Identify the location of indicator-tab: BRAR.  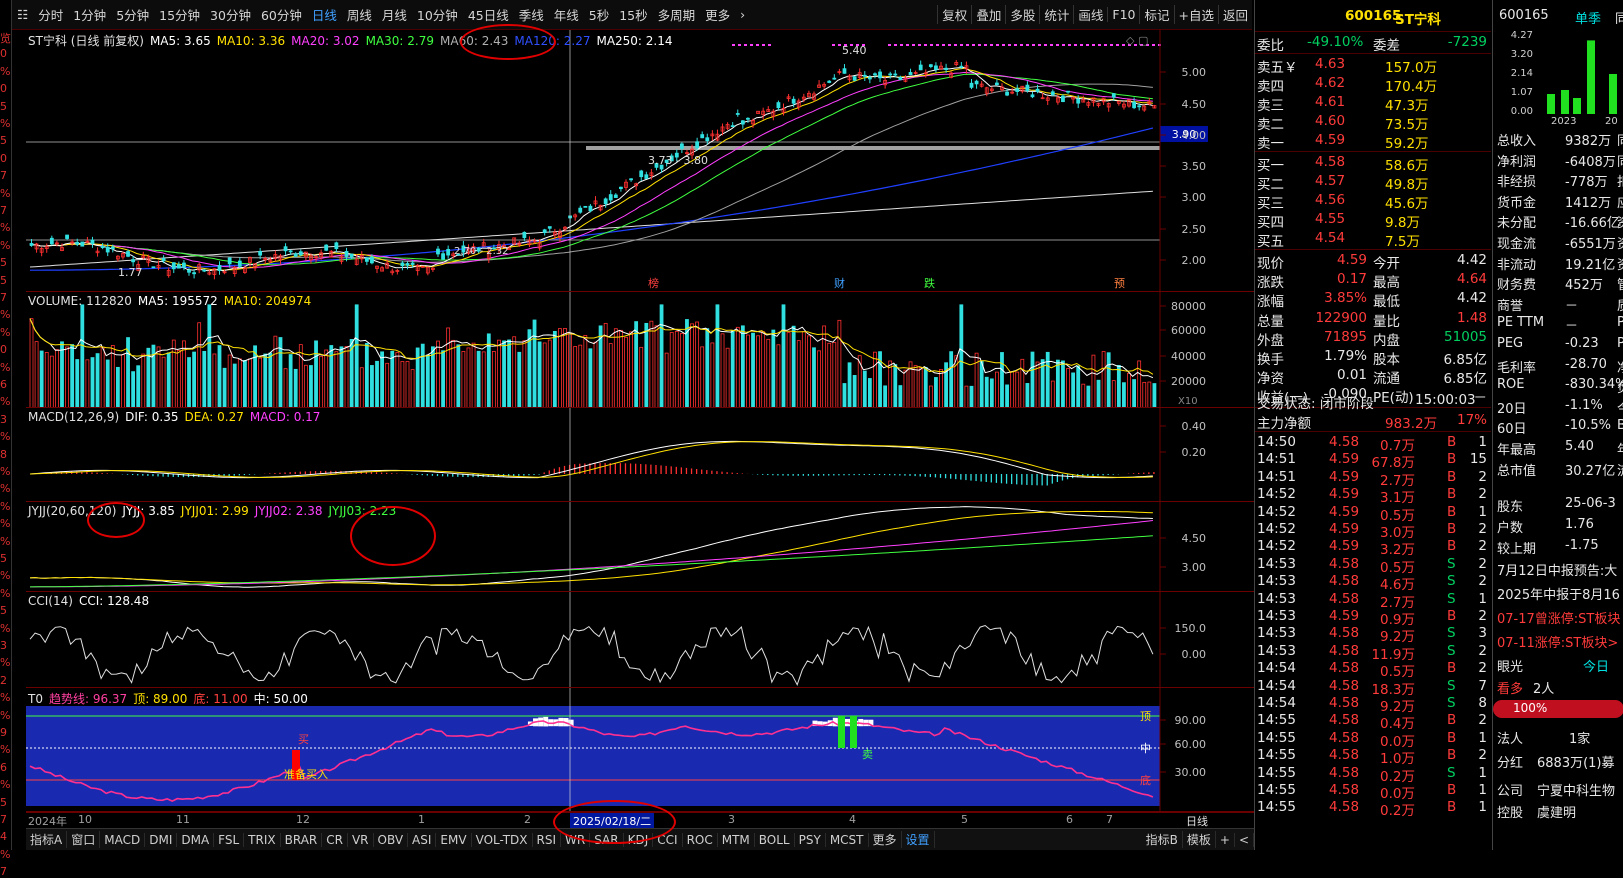
(302, 839).